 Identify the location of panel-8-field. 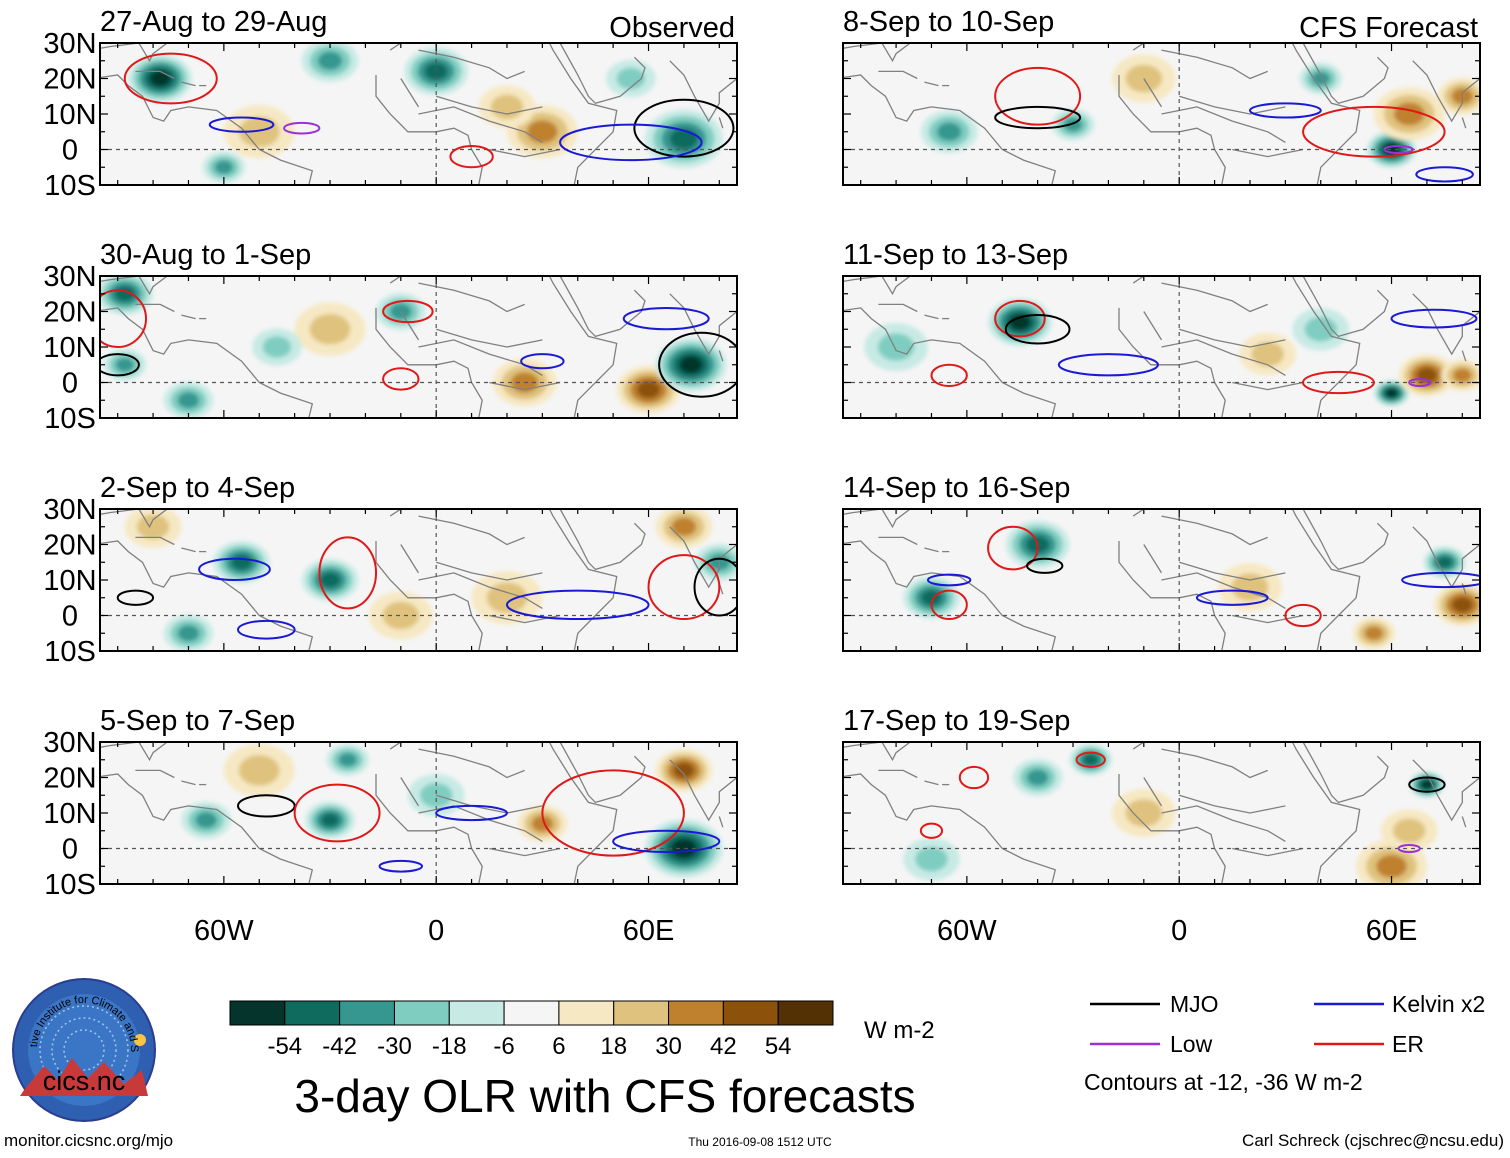
(1161, 823).